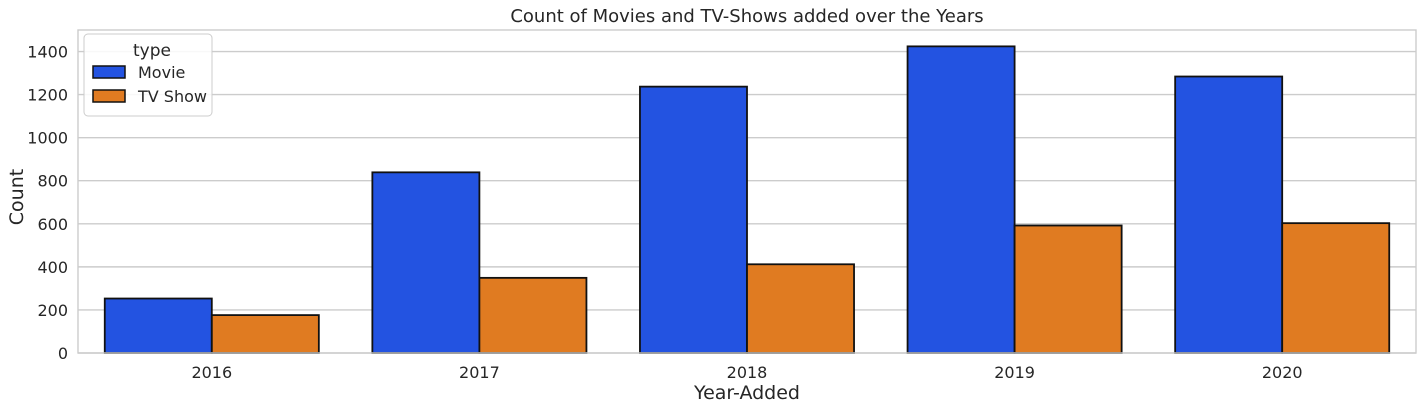 The width and height of the screenshot is (1424, 410). I want to click on bar-tv-show-2016, so click(265, 334).